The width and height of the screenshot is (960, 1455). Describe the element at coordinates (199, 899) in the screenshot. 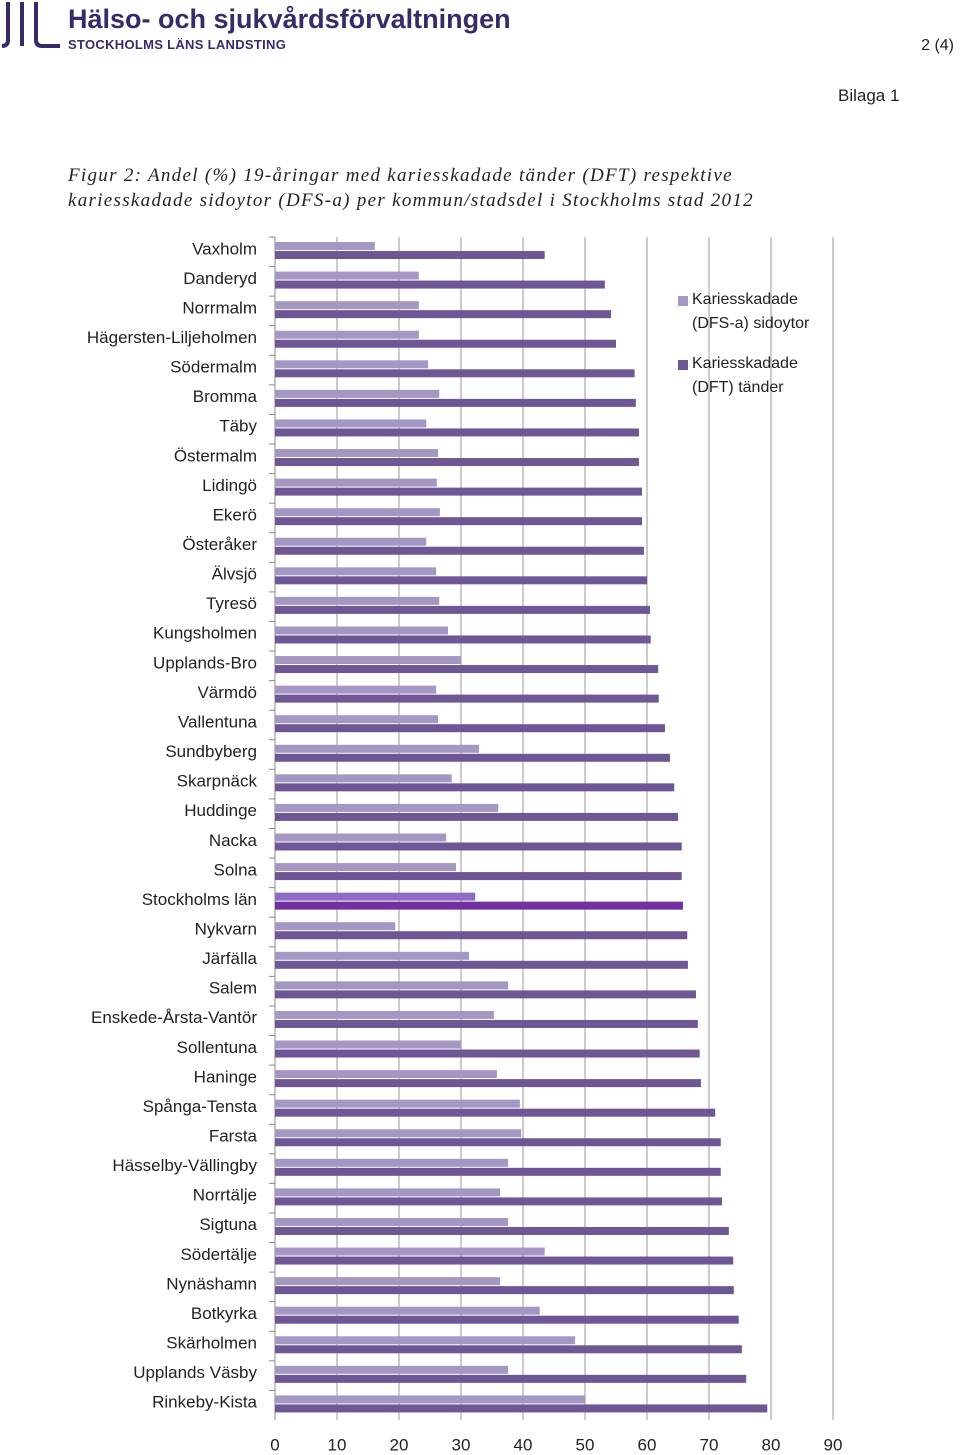

I see `y-tick-label: Stockholms län` at that location.